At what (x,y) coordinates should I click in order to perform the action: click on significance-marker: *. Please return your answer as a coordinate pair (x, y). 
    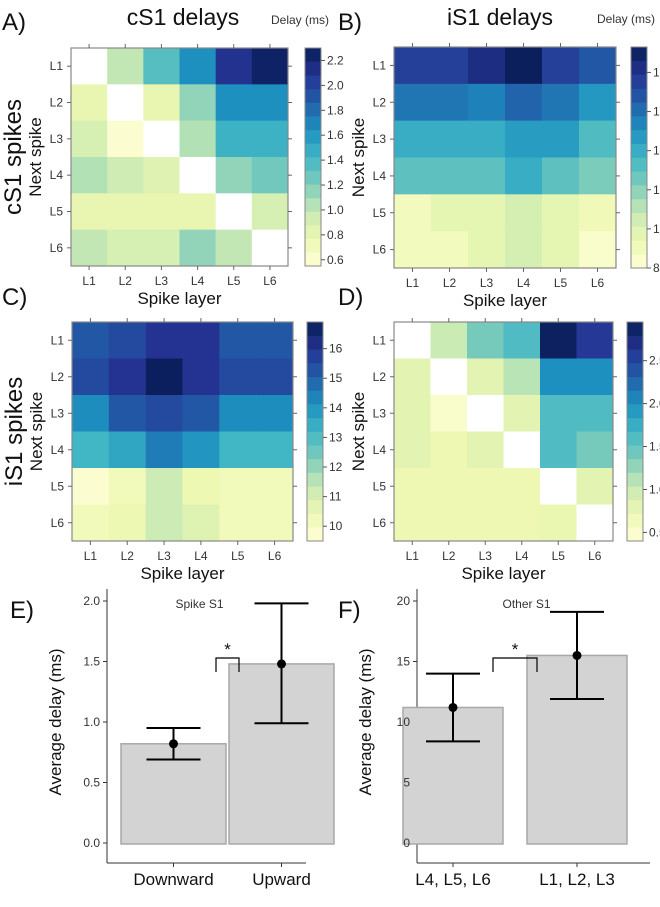
    Looking at the image, I should click on (515, 649).